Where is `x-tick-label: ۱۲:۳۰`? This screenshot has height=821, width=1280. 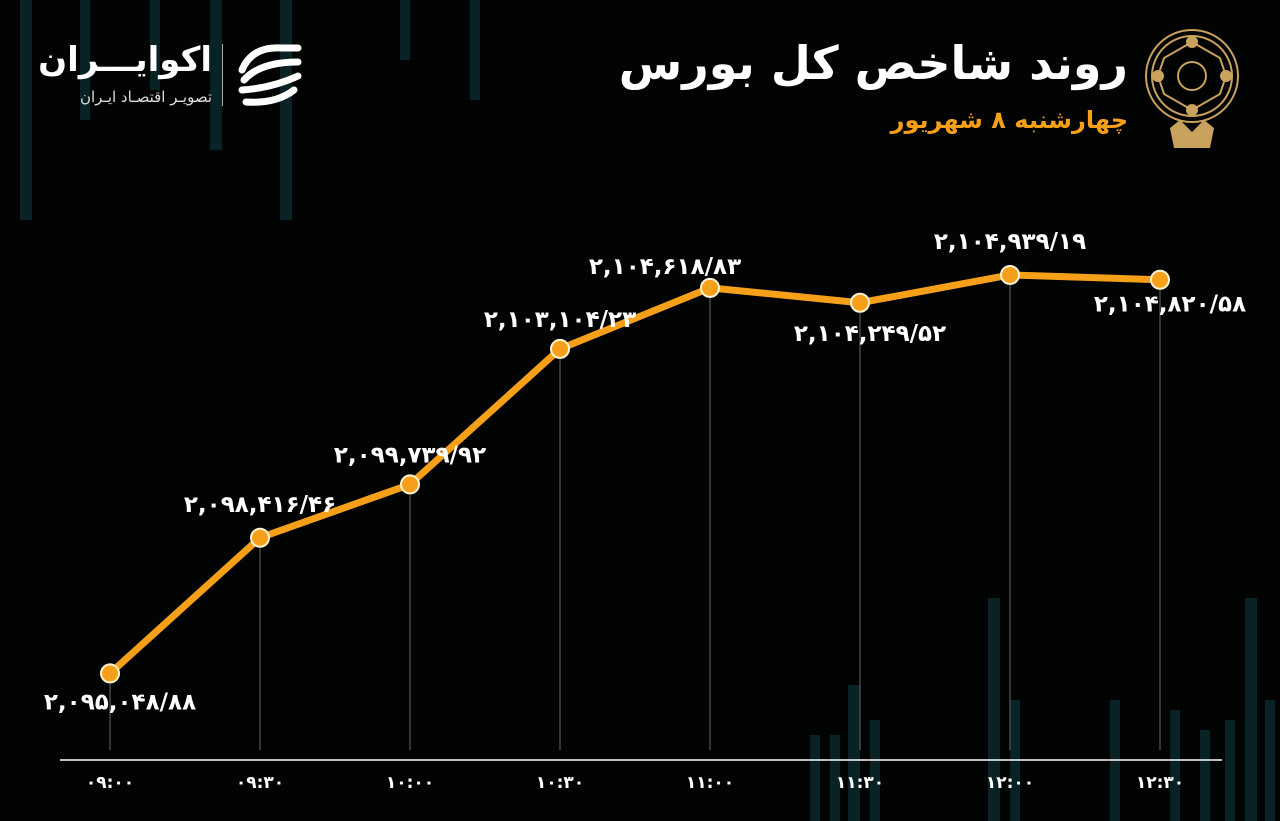 x-tick-label: ۱۲:۳۰ is located at coordinates (1160, 783).